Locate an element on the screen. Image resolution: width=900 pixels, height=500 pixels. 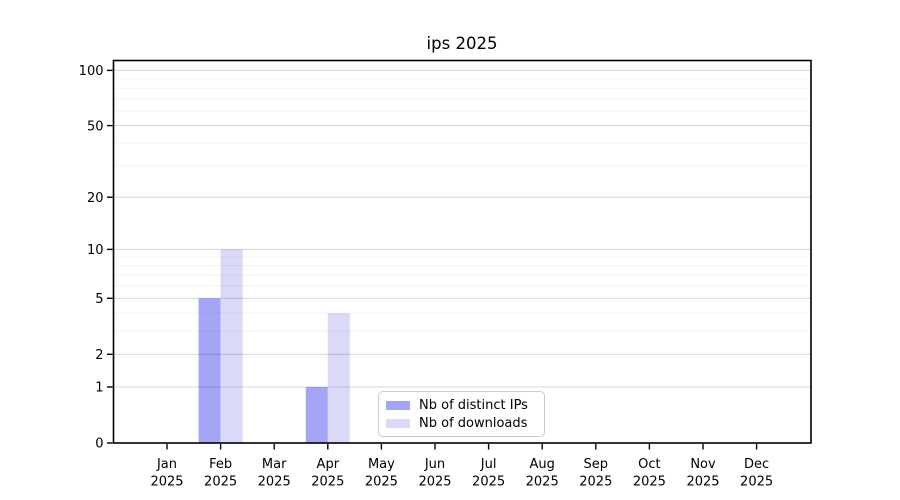
x-tick-label-month-jul: Jul is located at coordinates (488, 464).